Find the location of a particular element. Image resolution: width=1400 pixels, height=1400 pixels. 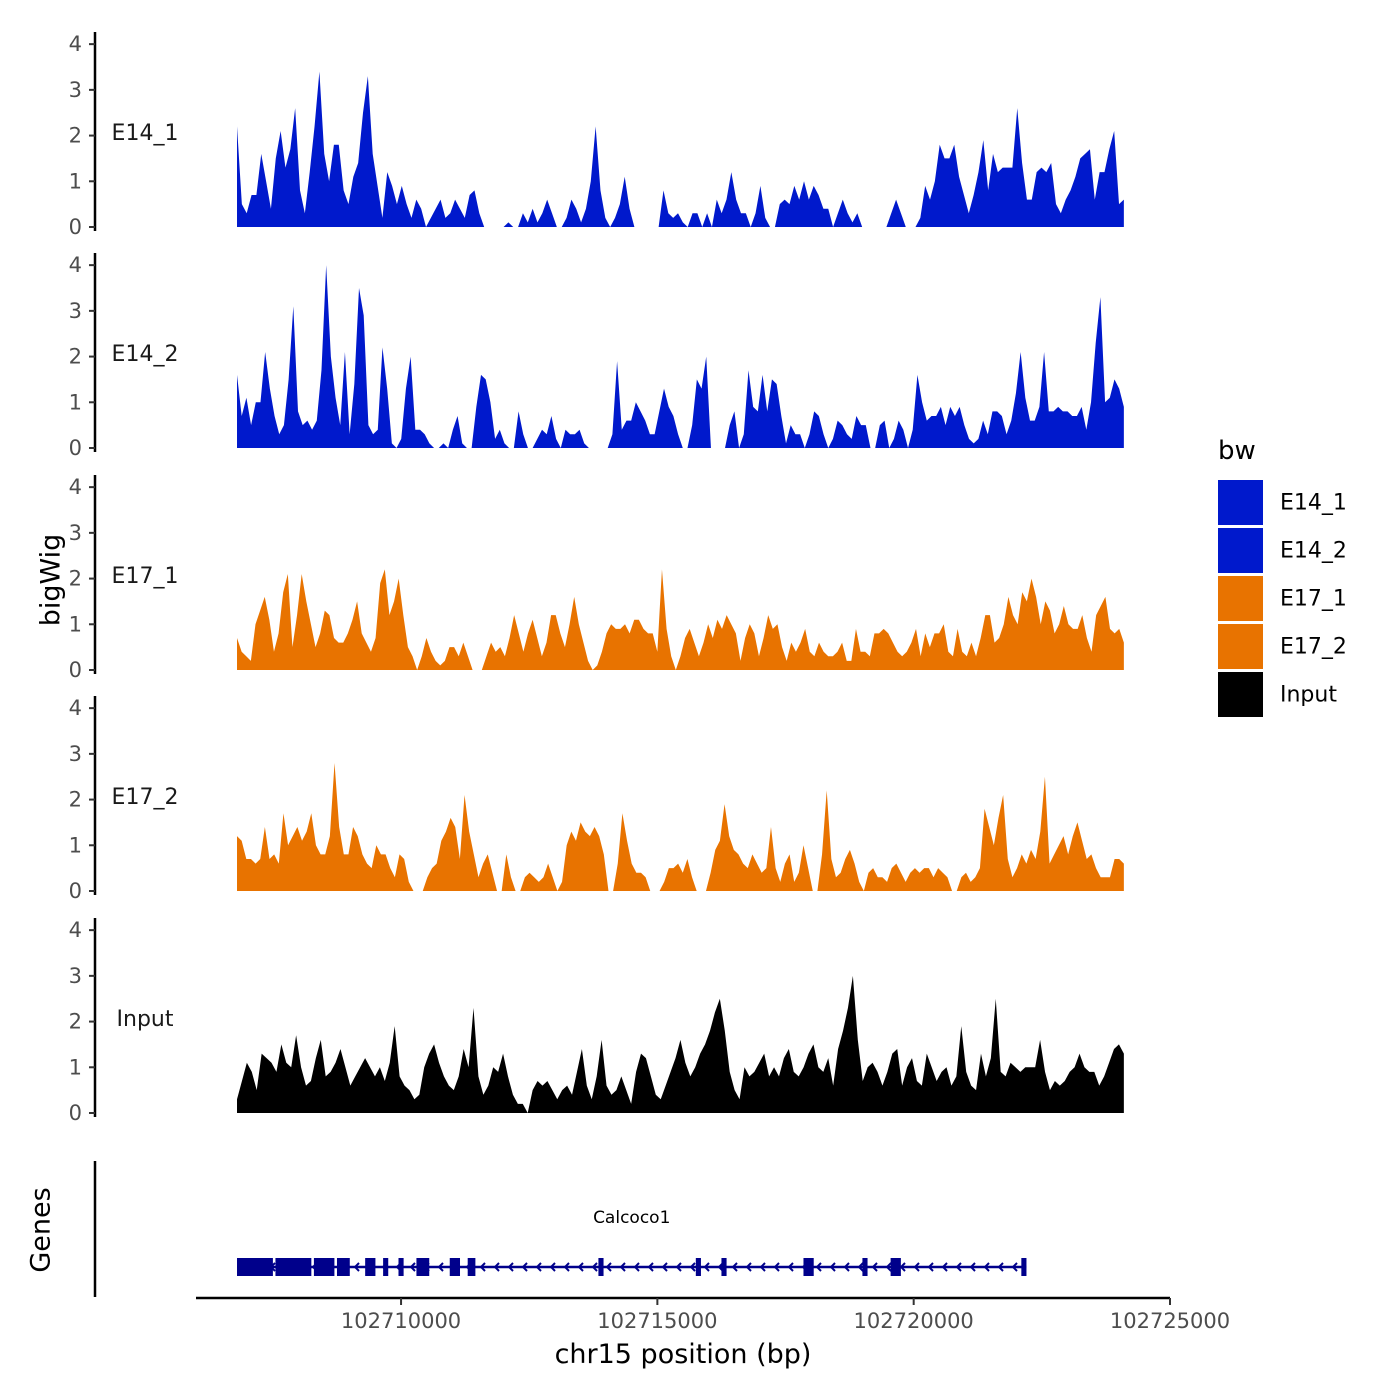

coverage-area-Input is located at coordinates (680, 1044).